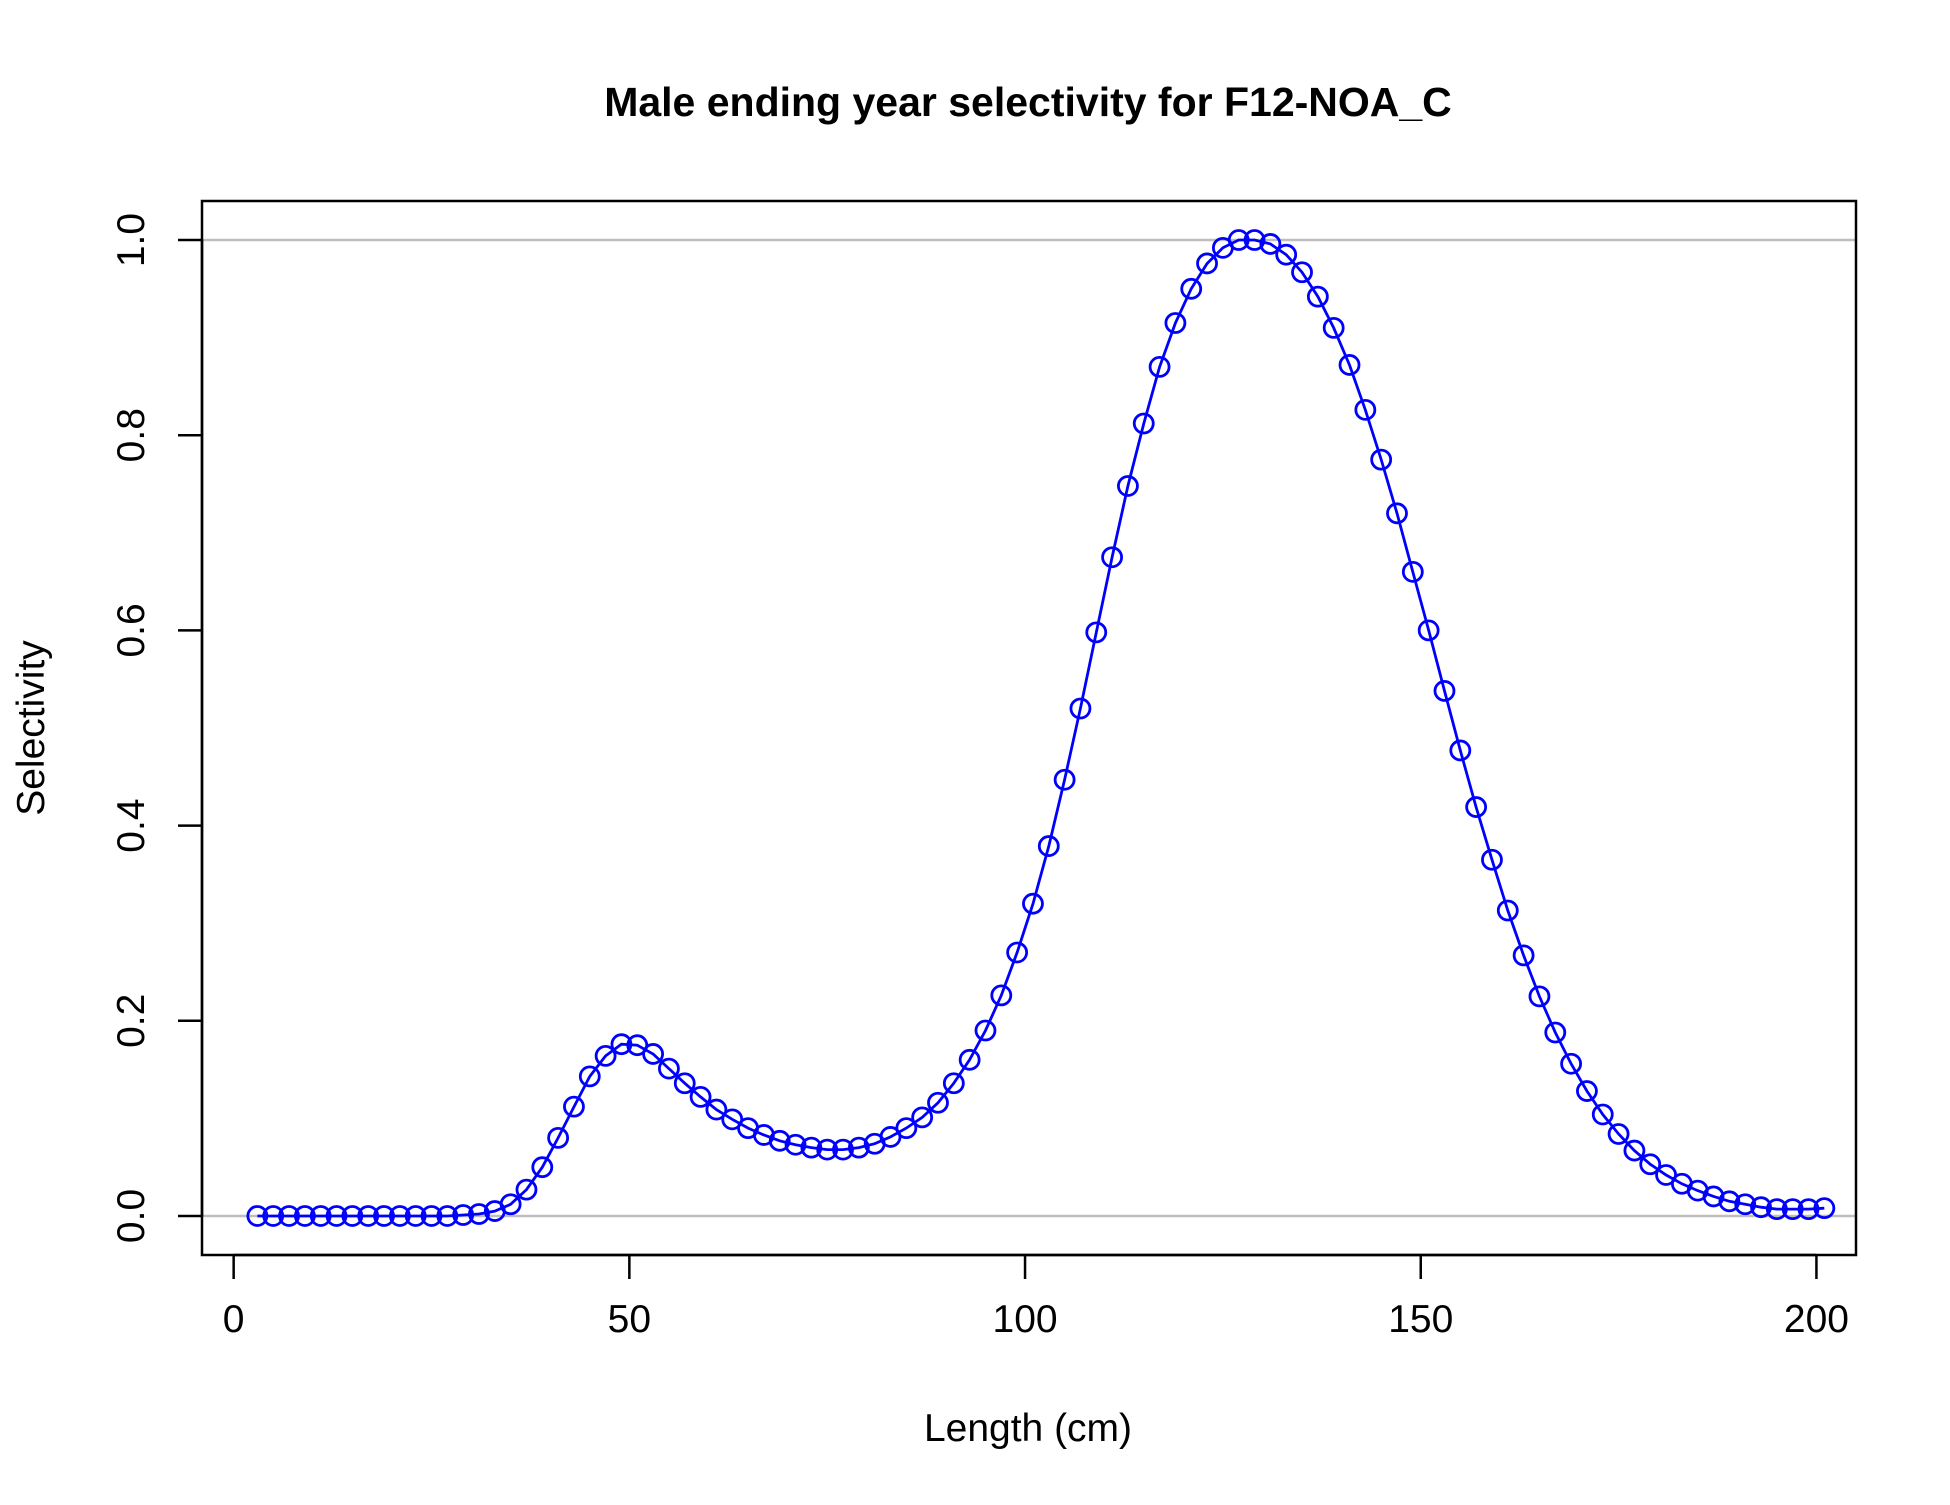 The height and width of the screenshot is (1505, 1950). I want to click on x-tick-label: 150, so click(1420, 1319).